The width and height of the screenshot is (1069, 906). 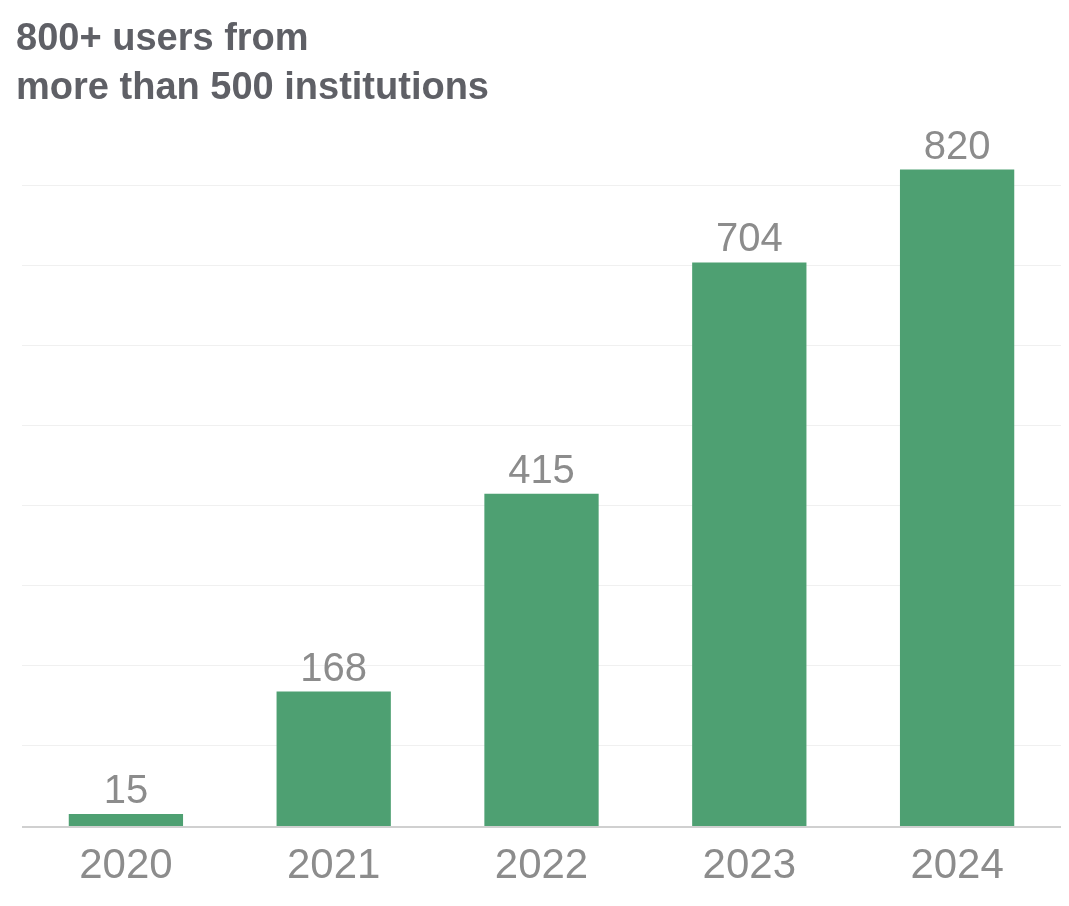 I want to click on x-tick-label: 2024, so click(x=957, y=864).